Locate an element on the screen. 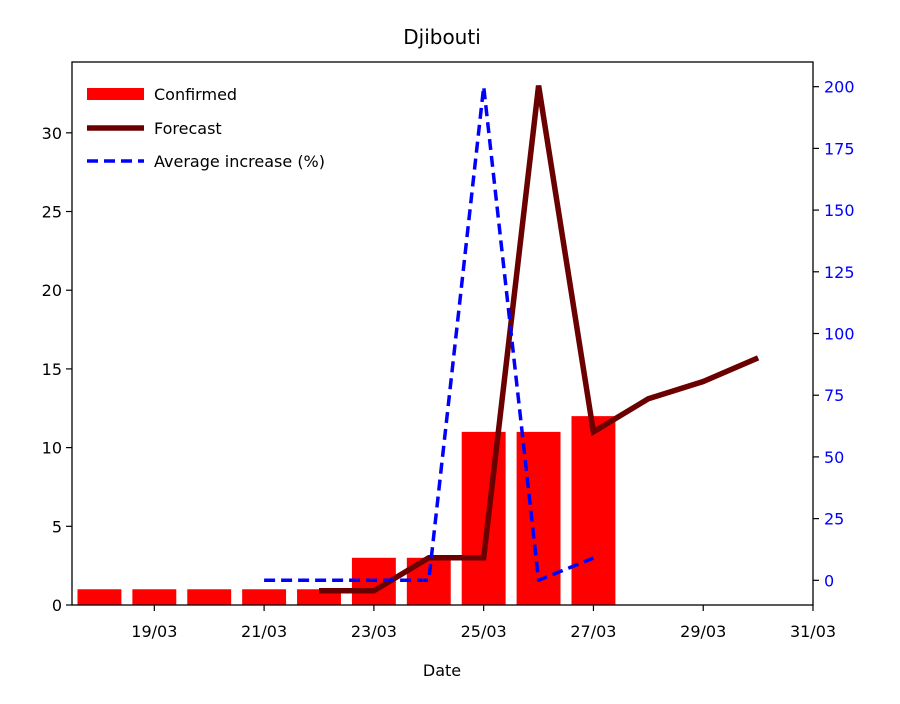 The height and width of the screenshot is (704, 900). legend-label: Confirmed is located at coordinates (195, 94).